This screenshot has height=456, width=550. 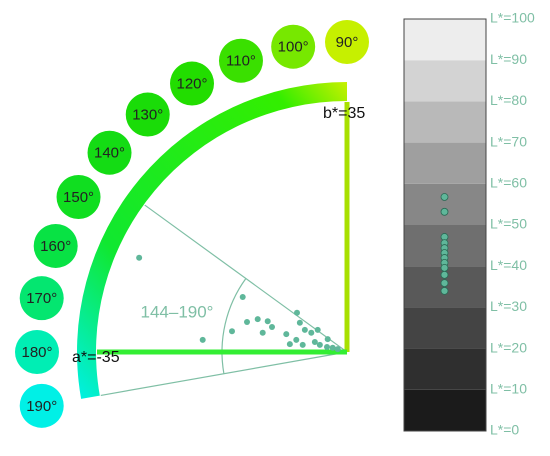 What do you see at coordinates (508, 183) in the screenshot?
I see `y-tick-label: L*=60` at bounding box center [508, 183].